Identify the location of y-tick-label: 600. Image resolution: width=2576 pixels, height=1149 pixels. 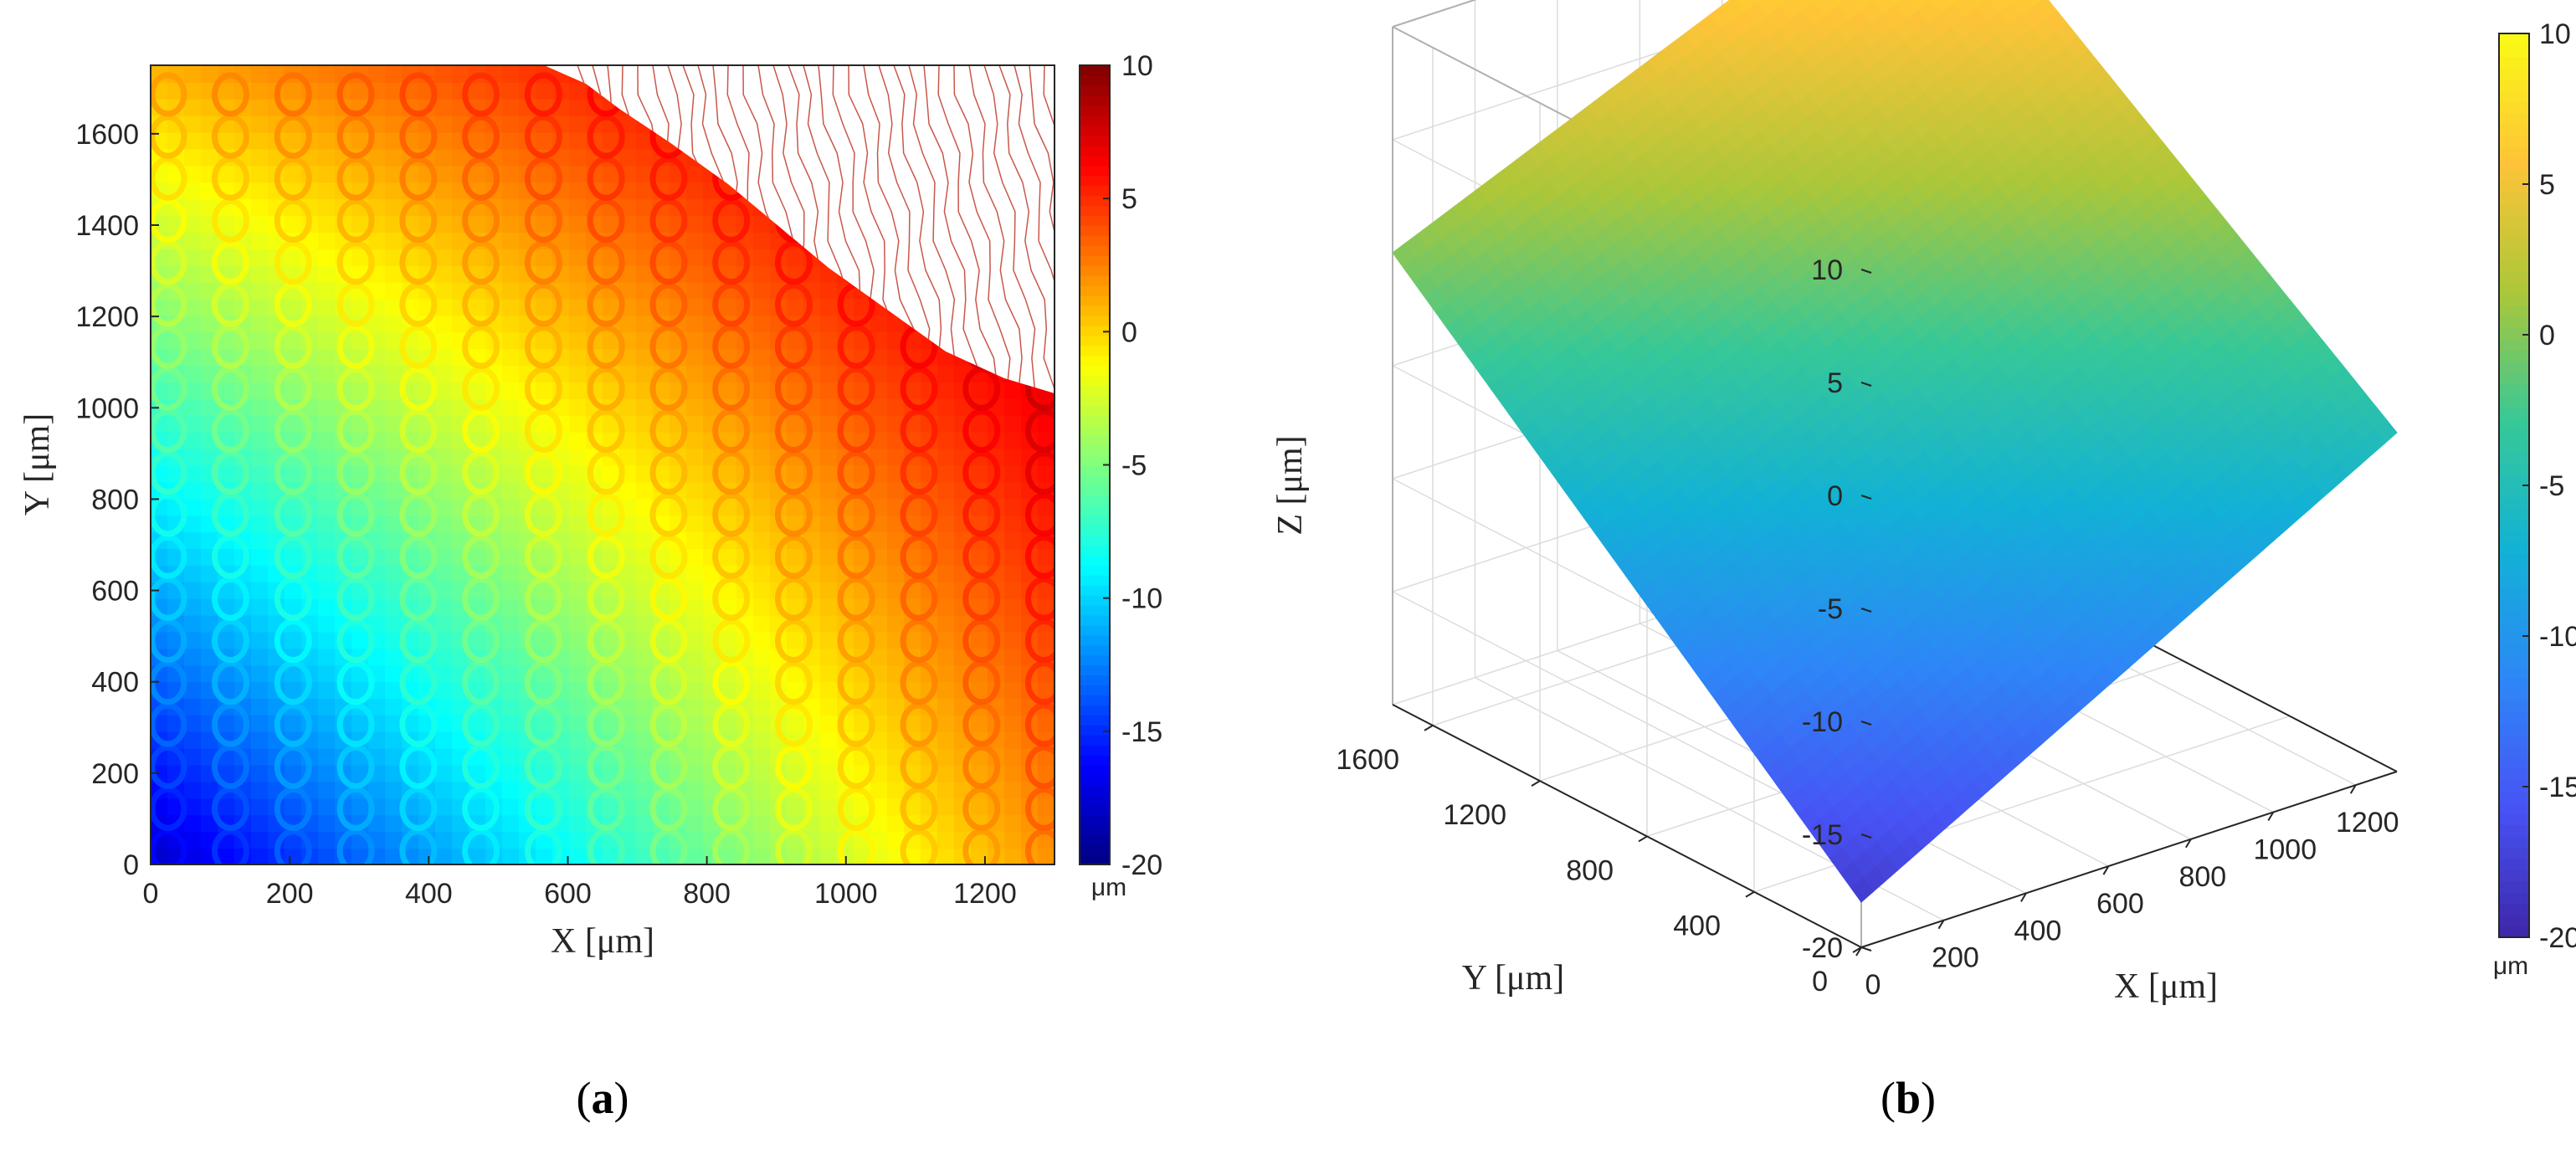
(115, 592).